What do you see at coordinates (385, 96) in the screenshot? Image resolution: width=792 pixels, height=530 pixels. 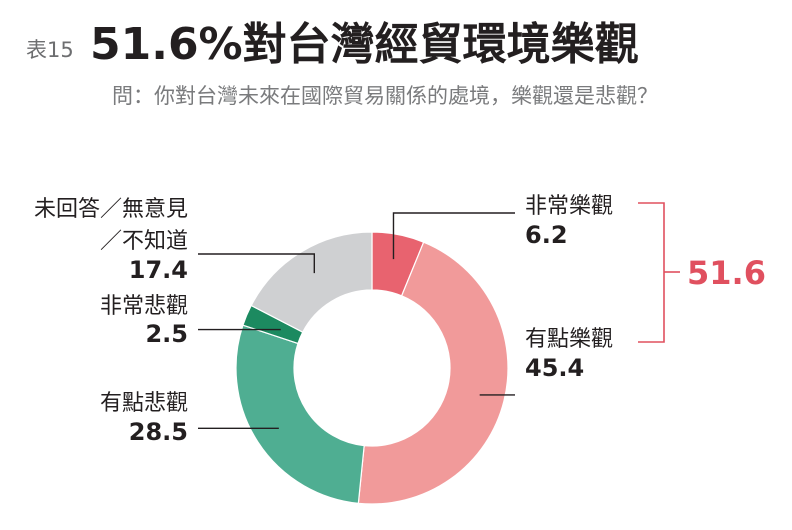 I see `survey-question: 問：你對台灣未來在國際貿易關係的處境，樂觀還是悲觀？` at bounding box center [385, 96].